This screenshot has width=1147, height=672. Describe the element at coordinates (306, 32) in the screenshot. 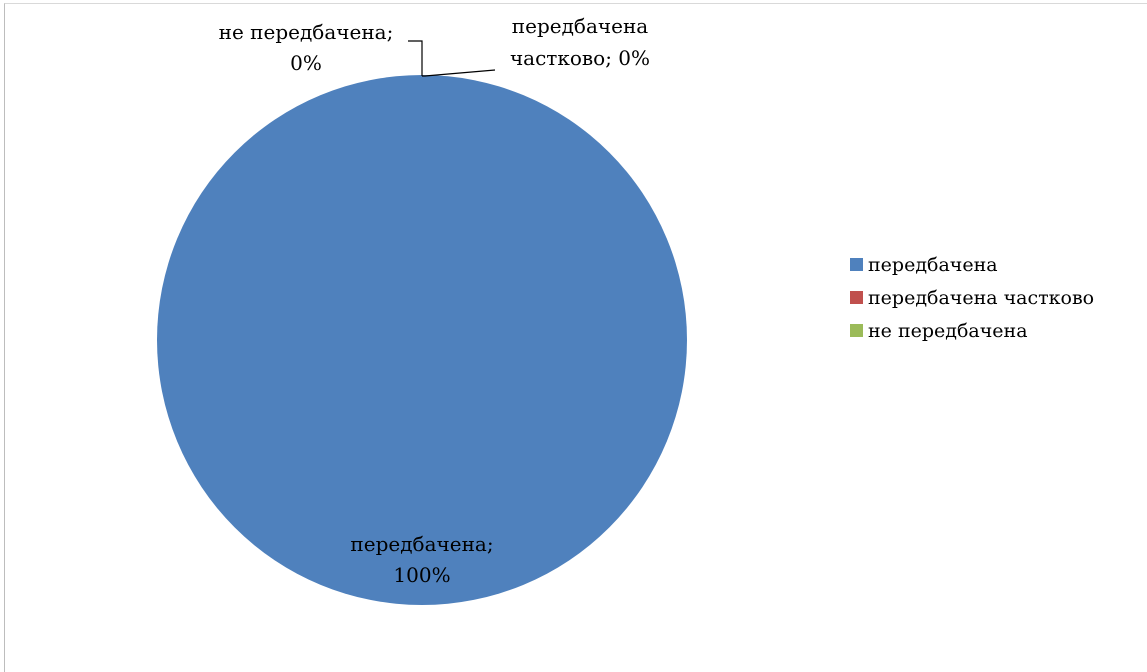

I see `data-label-ne-peredbachena-line1: не передбачена;` at that location.